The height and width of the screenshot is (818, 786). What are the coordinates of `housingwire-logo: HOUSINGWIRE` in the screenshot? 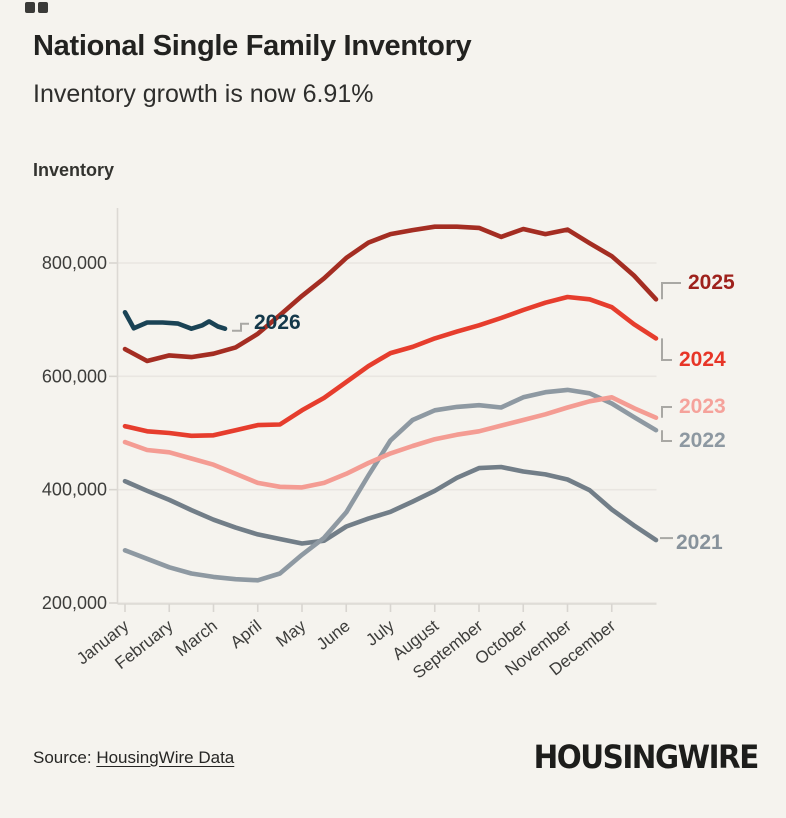 It's located at (646, 757).